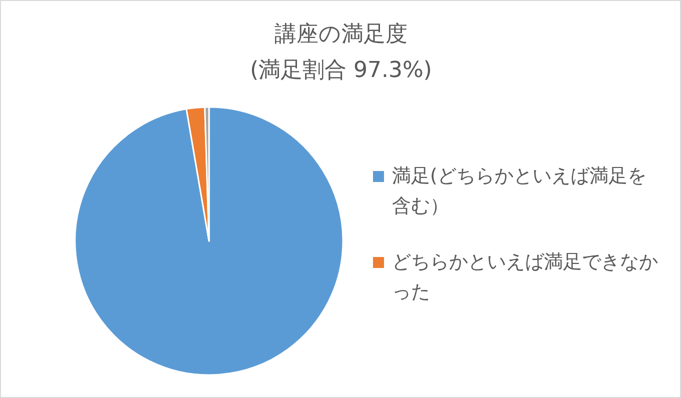 This screenshot has width=681, height=398. What do you see at coordinates (341, 34) in the screenshot?
I see `chart-title: 講座の満足度` at bounding box center [341, 34].